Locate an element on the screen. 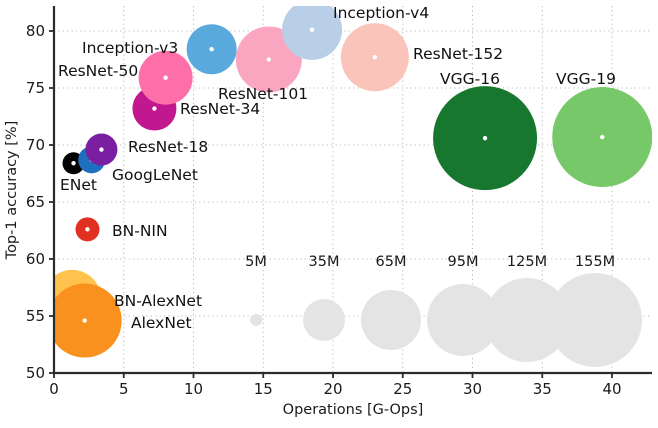 The height and width of the screenshot is (428, 658). legend-label-125M: 125M is located at coordinates (527, 262).